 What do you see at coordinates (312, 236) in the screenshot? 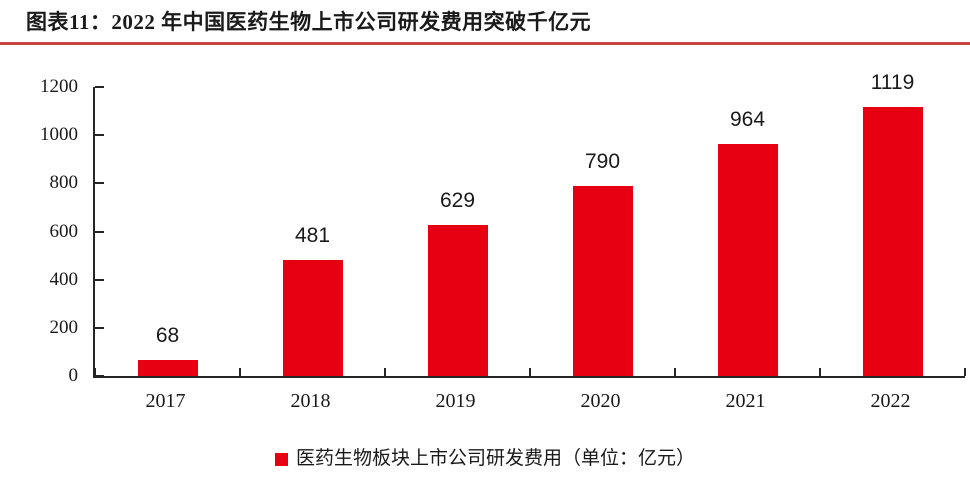
I see `bar-value-label: 481` at bounding box center [312, 236].